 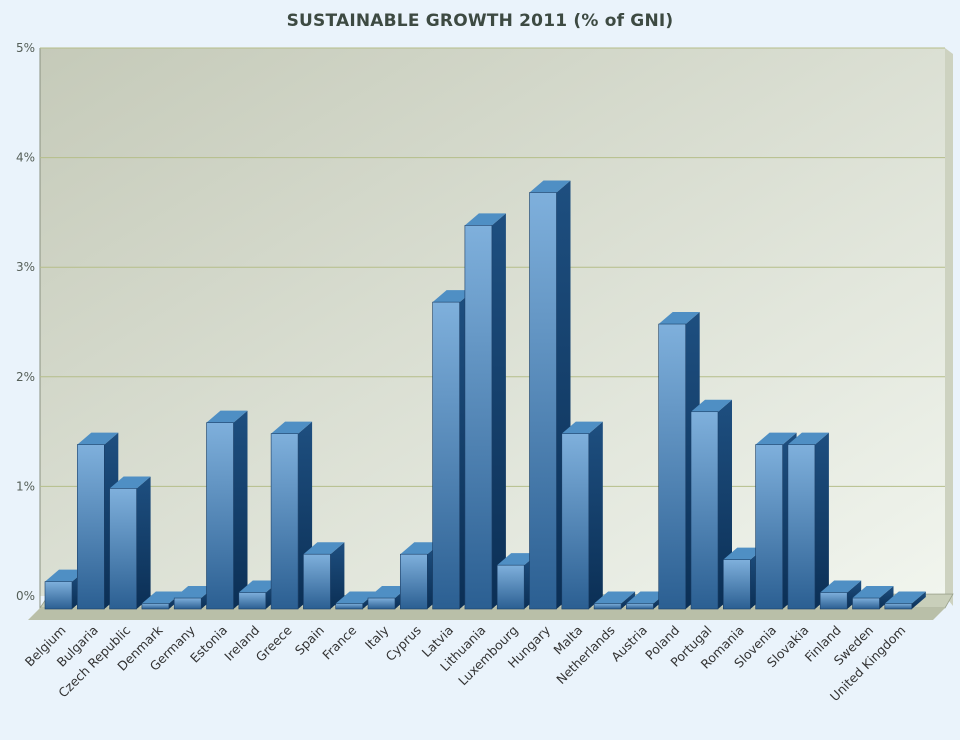 What do you see at coordinates (339, 642) in the screenshot?
I see `x-tick-label: France` at bounding box center [339, 642].